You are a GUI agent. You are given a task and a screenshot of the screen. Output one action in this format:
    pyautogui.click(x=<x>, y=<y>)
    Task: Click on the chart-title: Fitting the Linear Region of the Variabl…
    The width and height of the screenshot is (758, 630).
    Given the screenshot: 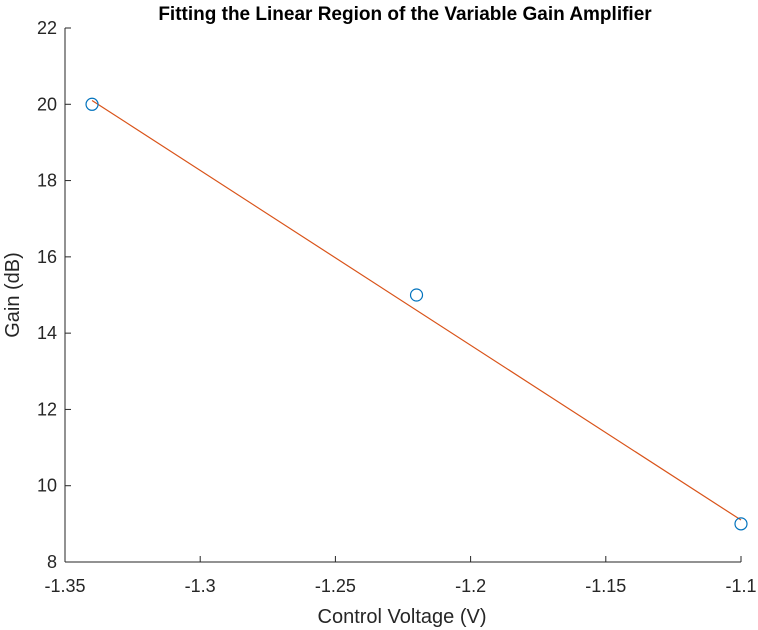 What is the action you would take?
    pyautogui.click(x=405, y=14)
    